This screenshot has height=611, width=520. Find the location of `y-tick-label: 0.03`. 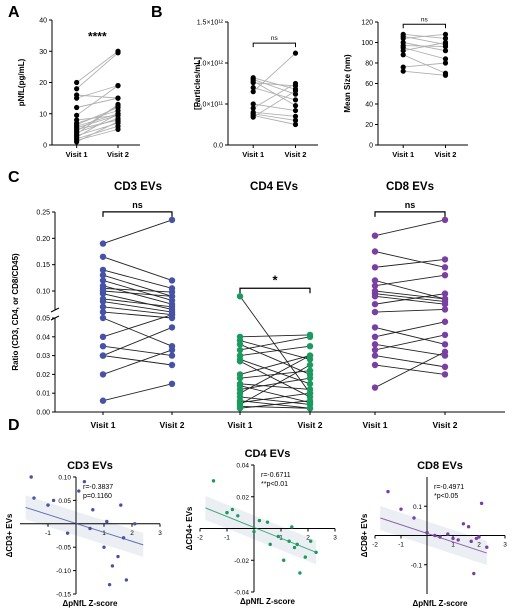

y-tick-label: 0.03 is located at coordinates (43, 356).